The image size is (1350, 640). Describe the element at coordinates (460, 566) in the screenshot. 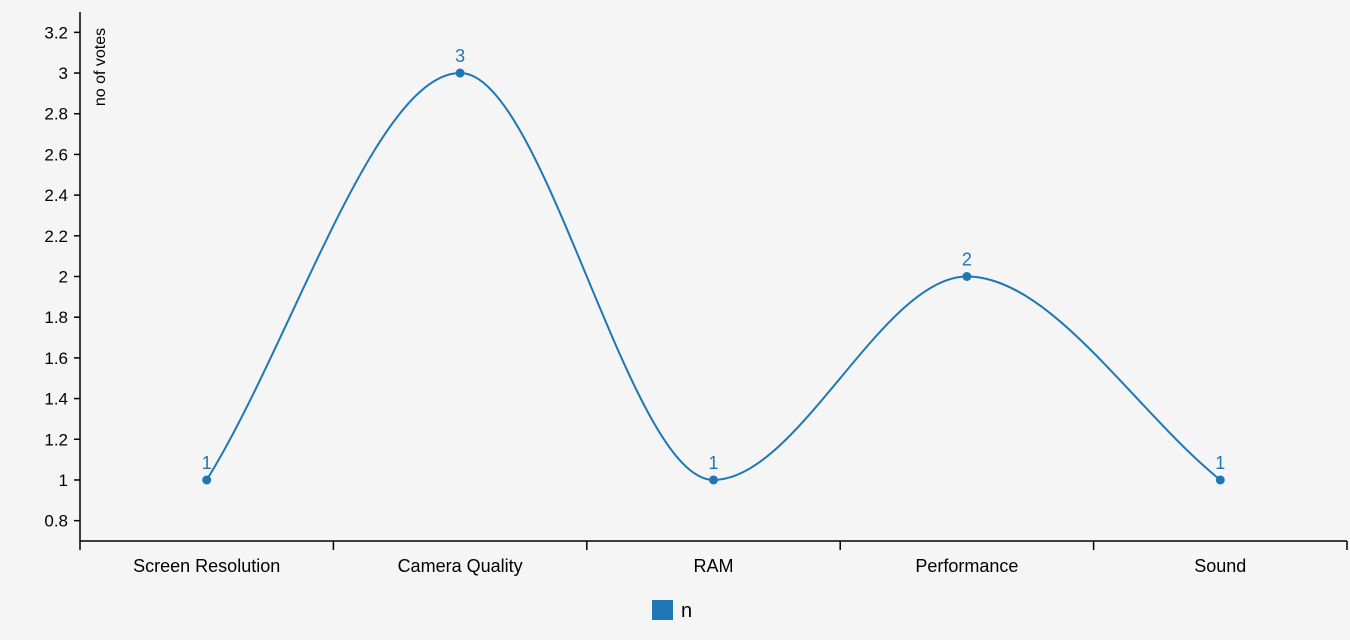

I see `x-tick-label: Camera Quality` at that location.